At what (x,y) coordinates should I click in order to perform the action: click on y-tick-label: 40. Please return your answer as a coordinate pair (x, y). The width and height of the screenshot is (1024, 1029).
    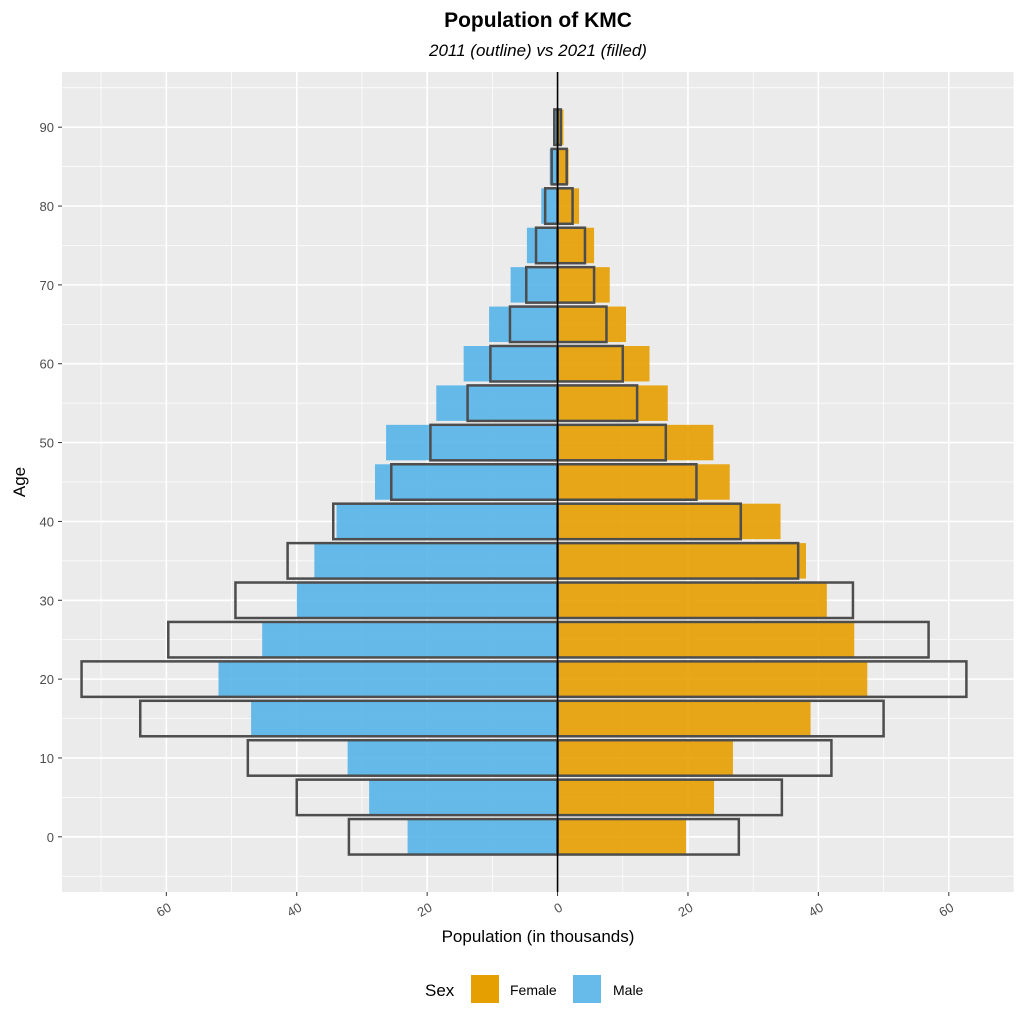
    Looking at the image, I should click on (47, 521).